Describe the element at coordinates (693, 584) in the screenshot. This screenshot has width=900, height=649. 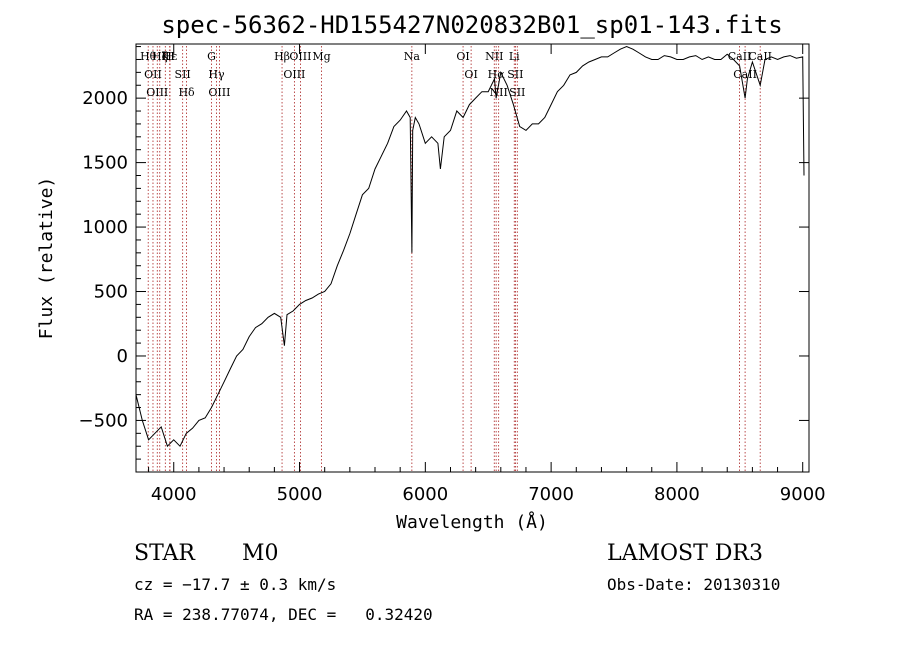
I see `observation-date: Obs-Date: 20130310` at that location.